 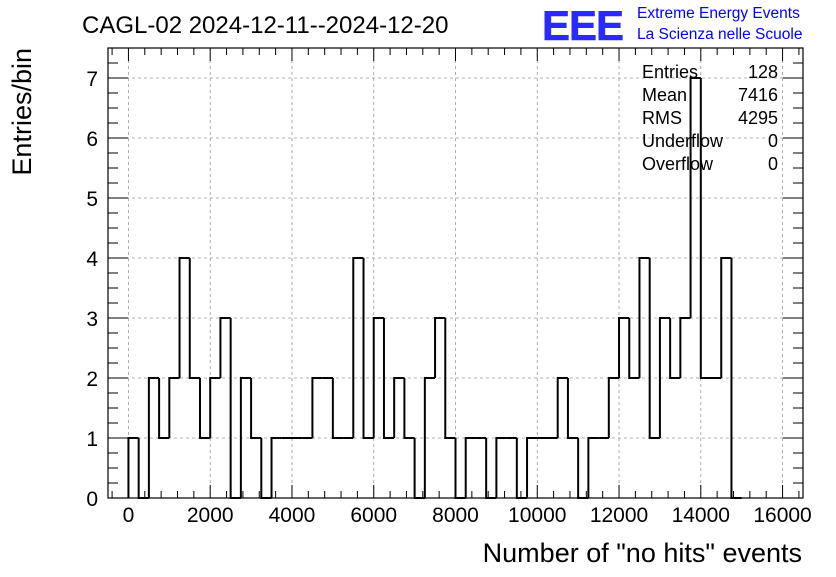 What do you see at coordinates (719, 34) in the screenshot?
I see `logo-line-2: La Scienza nelle Scuole` at bounding box center [719, 34].